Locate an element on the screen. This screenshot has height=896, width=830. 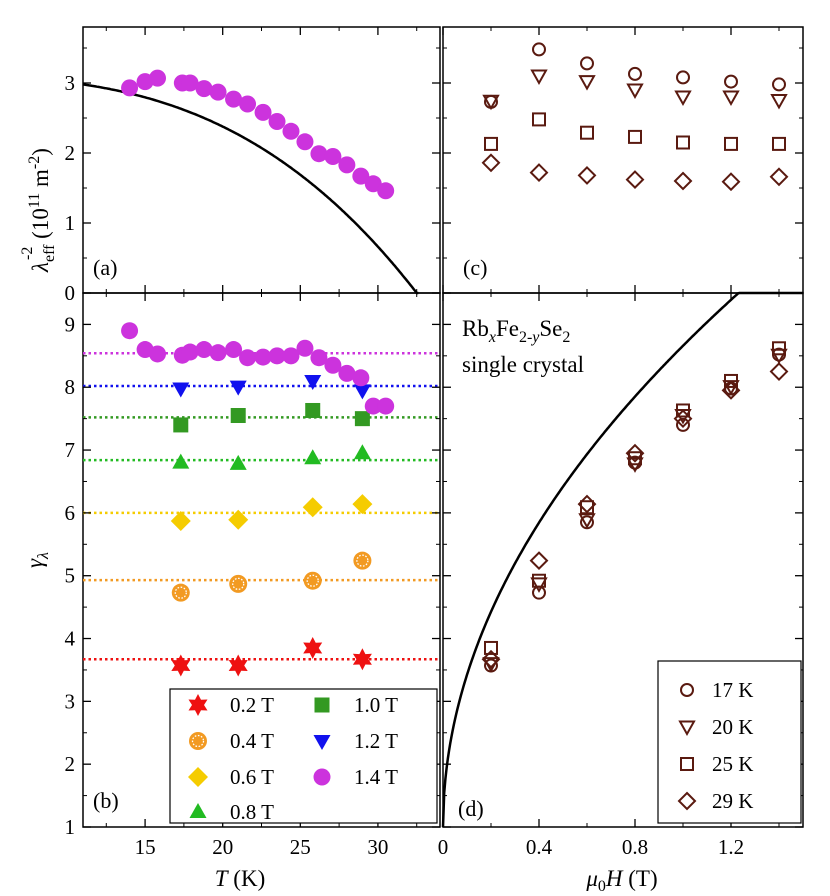
y-tick-label: 4 is located at coordinates (70, 639).